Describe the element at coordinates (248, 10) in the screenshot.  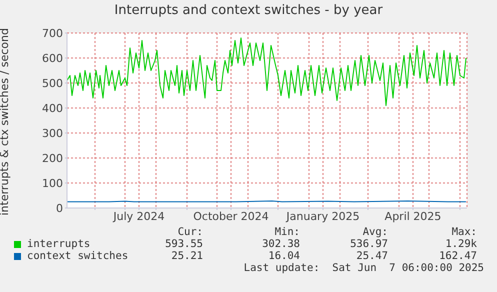
I see `chart-title: Interrupts and context switches - by year` at that location.